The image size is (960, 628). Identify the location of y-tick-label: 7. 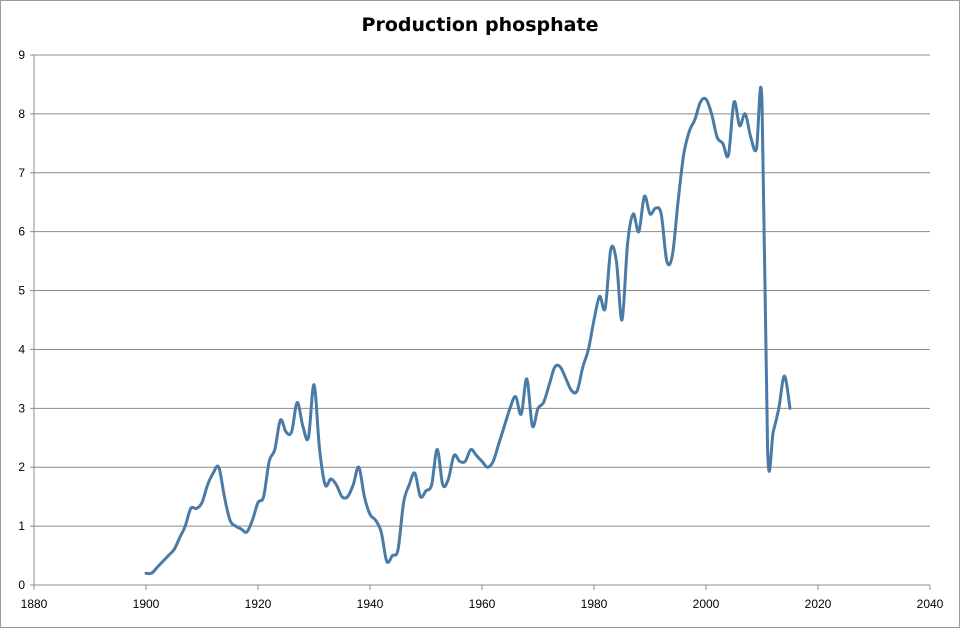
(21, 173).